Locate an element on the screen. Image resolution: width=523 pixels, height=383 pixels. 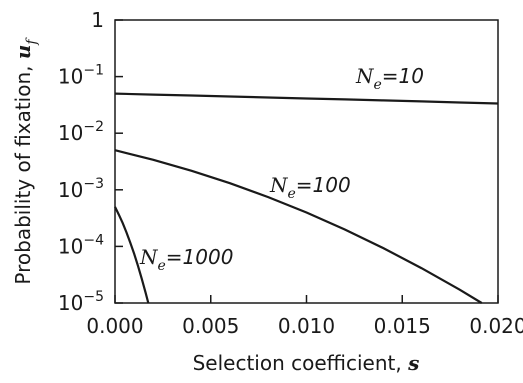
y-tick-label: 10⁻¹ is located at coordinates (81, 76).